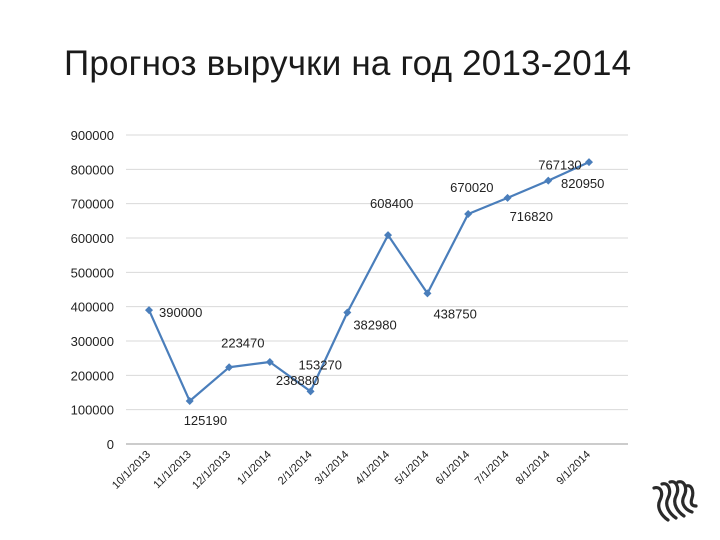  Describe the element at coordinates (573, 468) in the screenshot. I see `x-tick-label: 9/1/2014` at that location.